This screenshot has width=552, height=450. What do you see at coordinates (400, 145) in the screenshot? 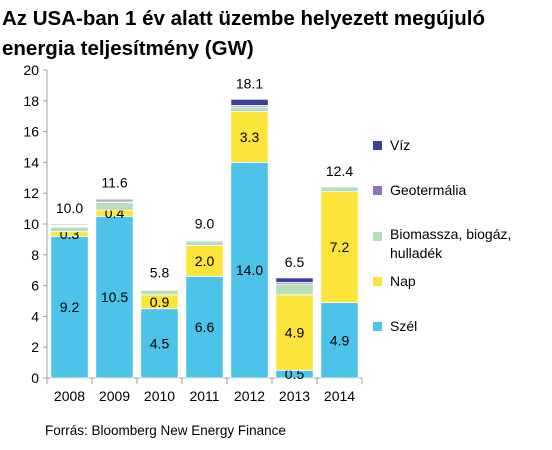
I see `legend-label: Víz` at bounding box center [400, 145].